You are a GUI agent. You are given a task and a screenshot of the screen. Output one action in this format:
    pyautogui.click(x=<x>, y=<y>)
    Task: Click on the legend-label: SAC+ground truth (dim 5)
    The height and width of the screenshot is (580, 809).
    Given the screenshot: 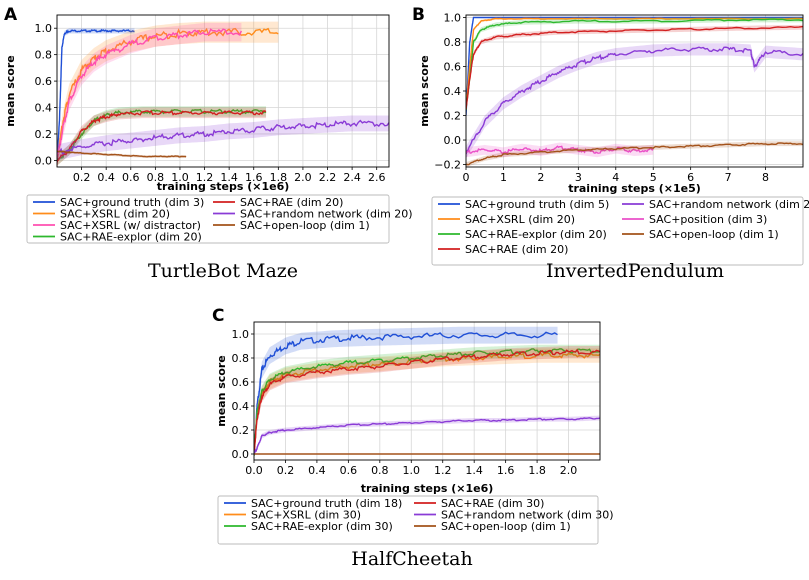 What is the action you would take?
    pyautogui.click(x=537, y=204)
    